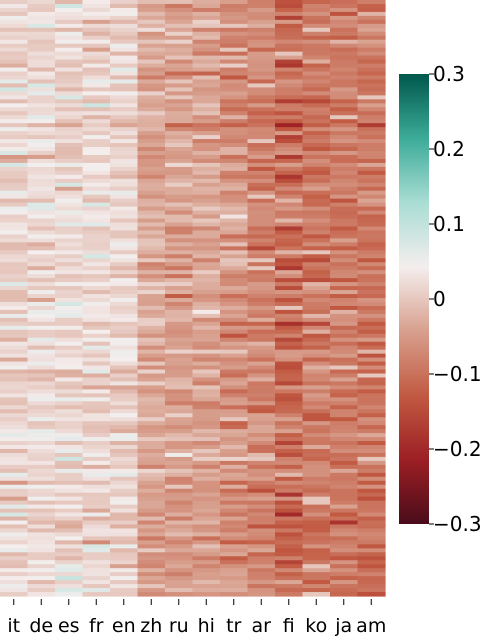 The height and width of the screenshot is (640, 498). Describe the element at coordinates (41, 626) in the screenshot. I see `x-tick-label-de: de` at that location.